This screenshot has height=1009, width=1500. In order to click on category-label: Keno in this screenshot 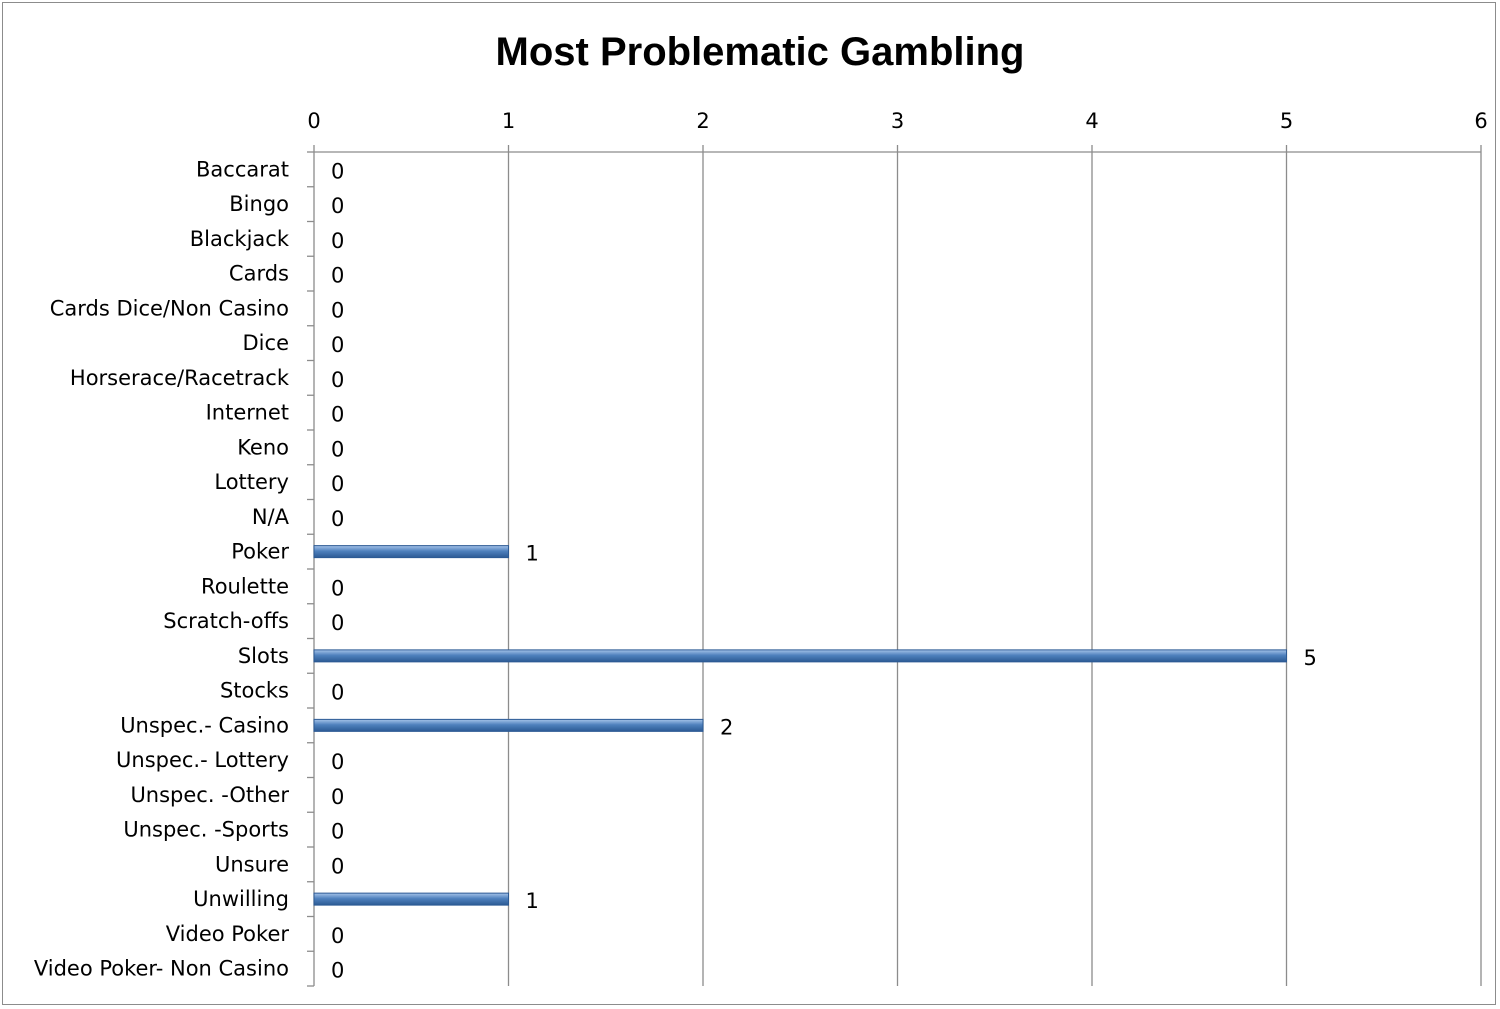, I will do `click(263, 447)`.